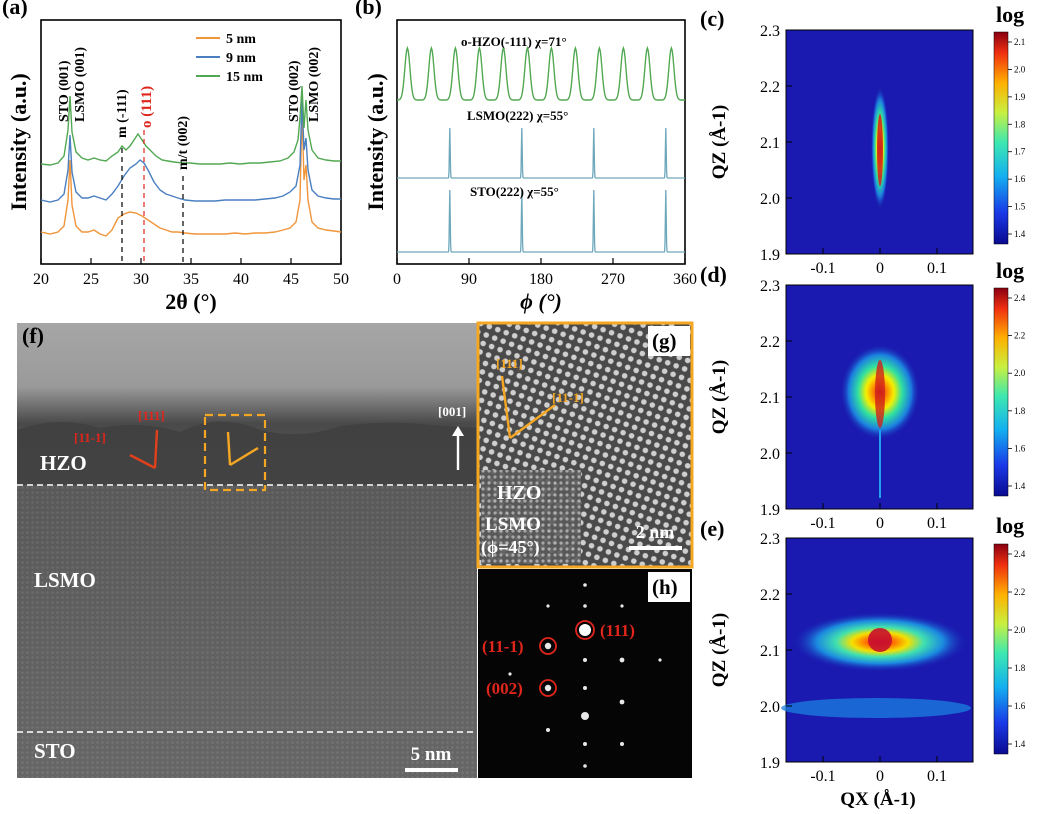 The height and width of the screenshot is (814, 1039). What do you see at coordinates (1017, 649) in the screenshot?
I see `rsm-e-colorbar-ticks: 1.4 1.6 1.8 2.0 2.2 2.4` at bounding box center [1017, 649].